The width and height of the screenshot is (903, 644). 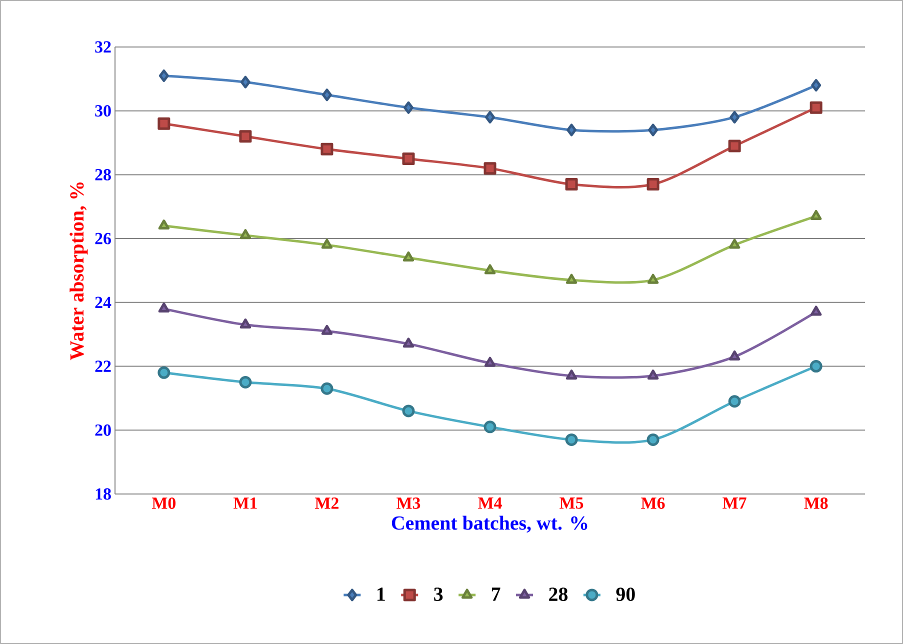 What do you see at coordinates (572, 503) in the screenshot?
I see `x-tick-label: M5` at bounding box center [572, 503].